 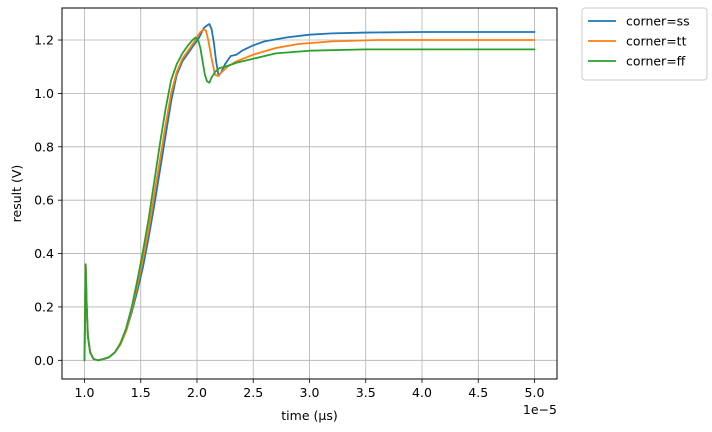 I want to click on legend-label: corner=ss, so click(x=658, y=21).